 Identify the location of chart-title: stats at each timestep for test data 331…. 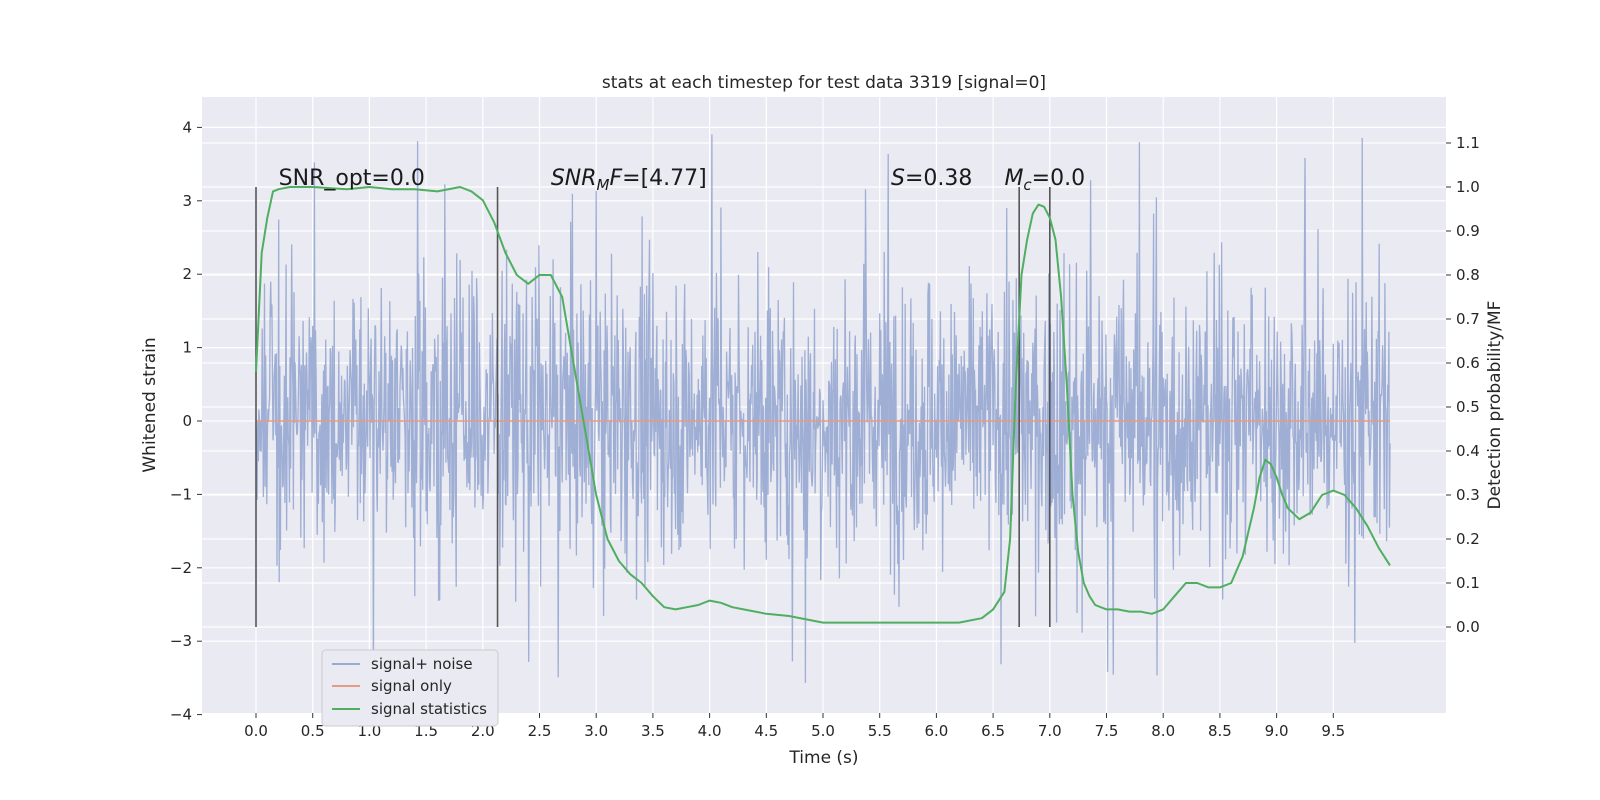
(824, 83).